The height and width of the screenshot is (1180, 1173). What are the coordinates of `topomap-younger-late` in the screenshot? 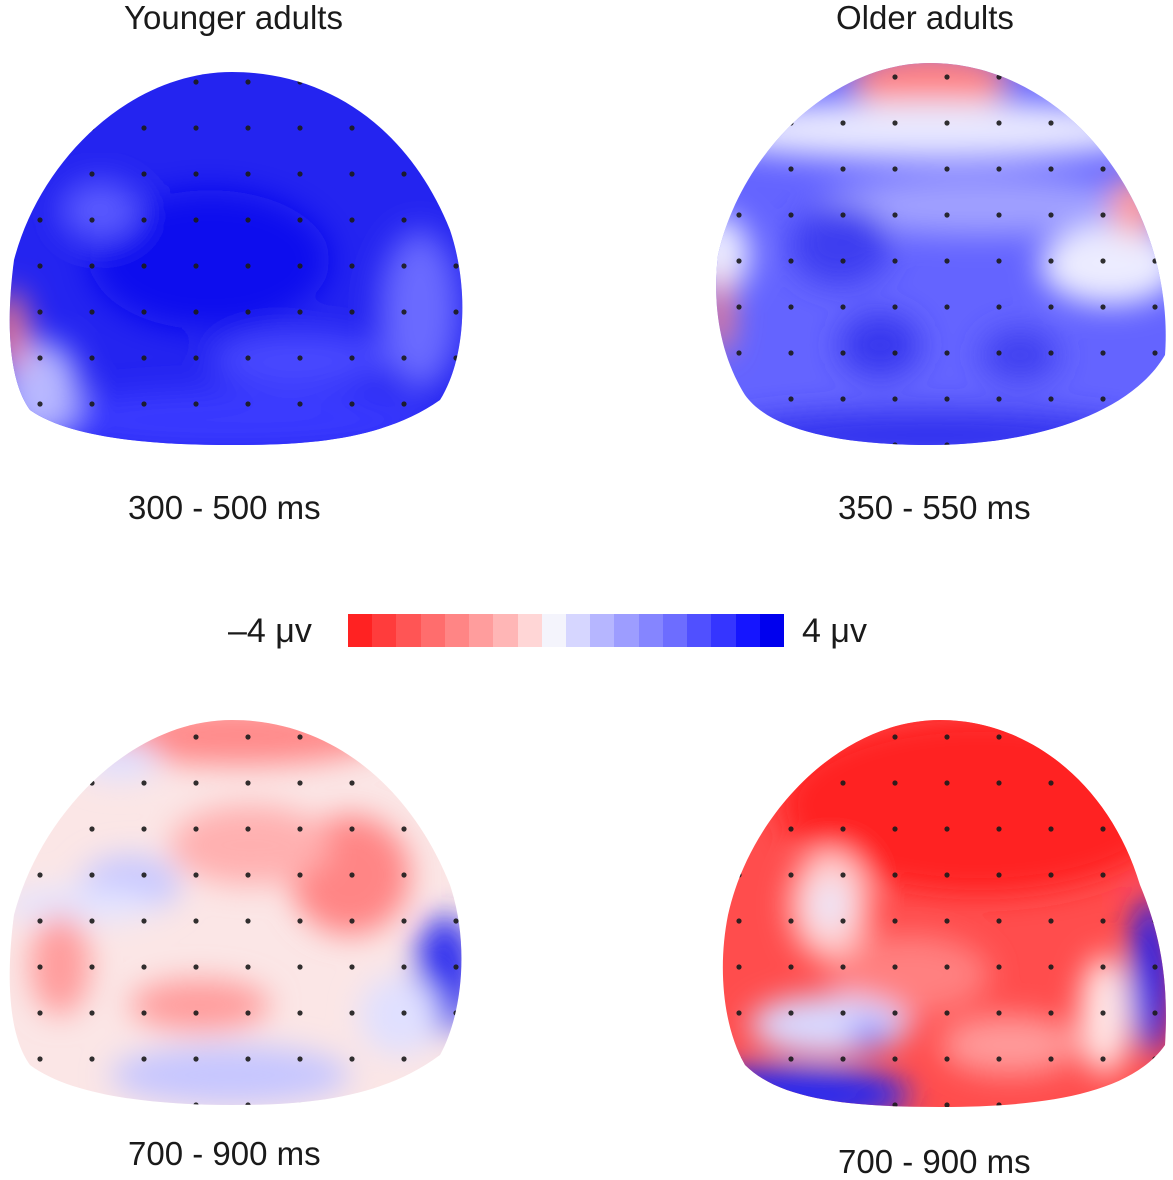 It's located at (240, 912).